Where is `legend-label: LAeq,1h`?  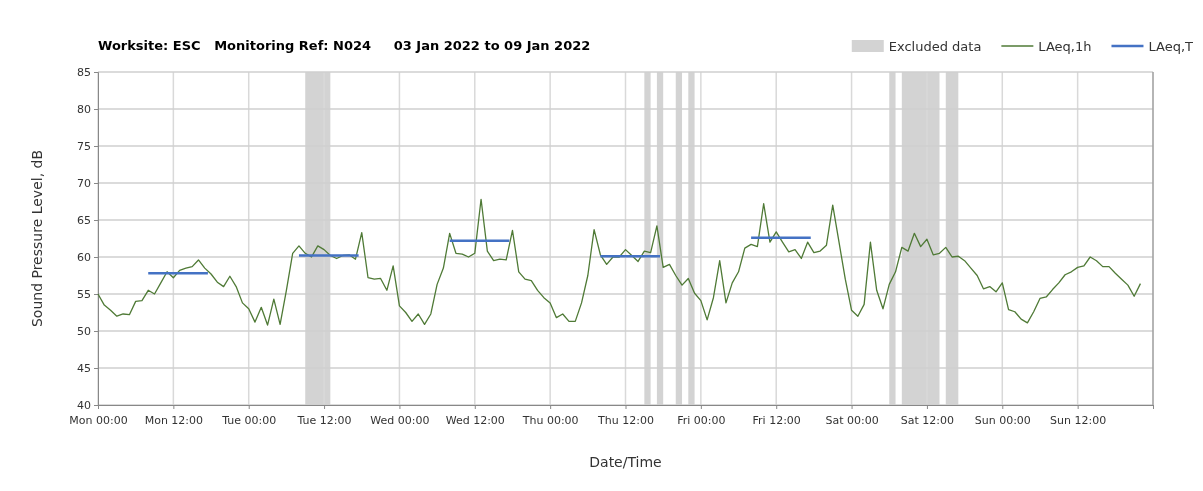
legend-label: LAeq,1h is located at coordinates (1065, 46).